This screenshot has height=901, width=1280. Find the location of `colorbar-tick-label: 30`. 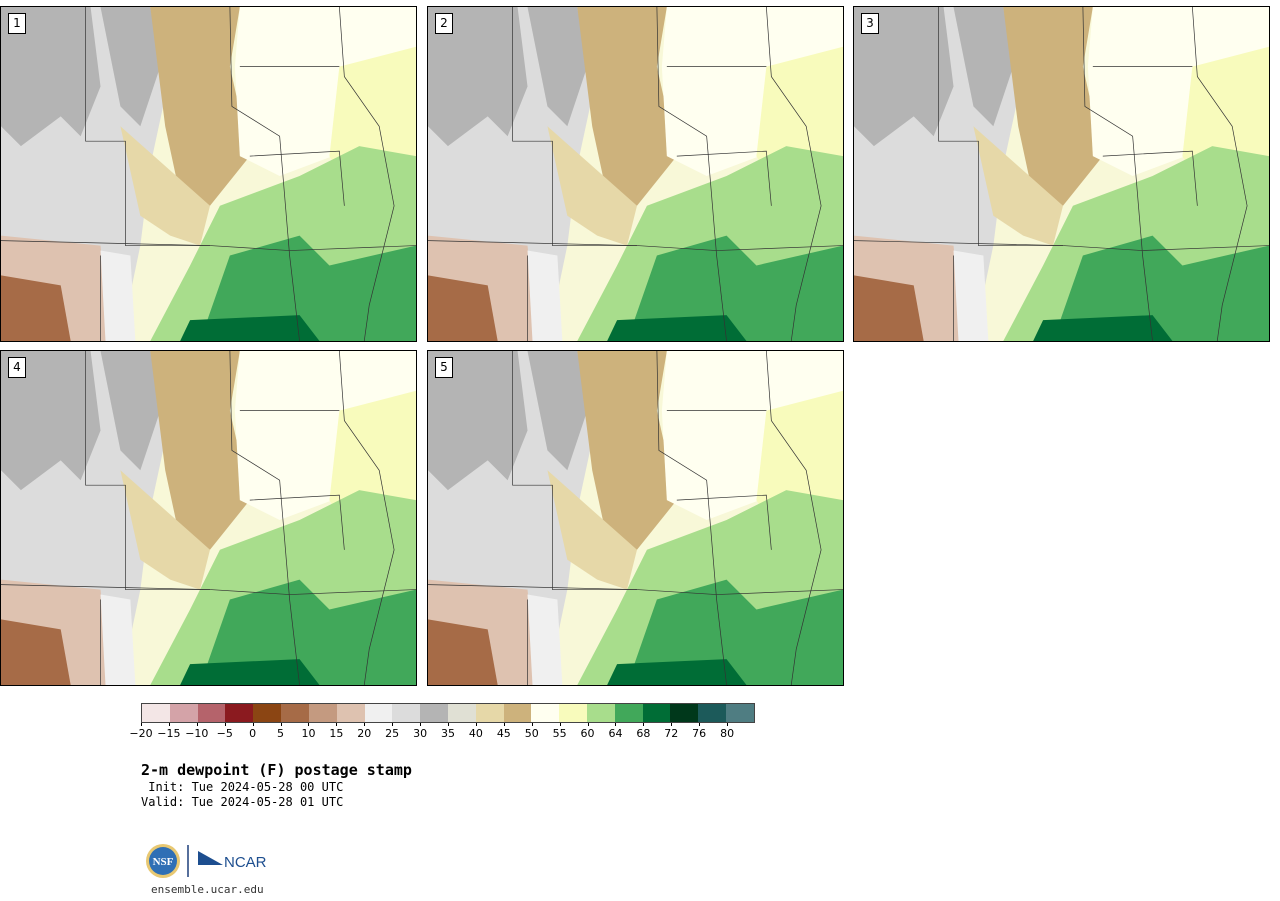

colorbar-tick-label: 30 is located at coordinates (420, 733).